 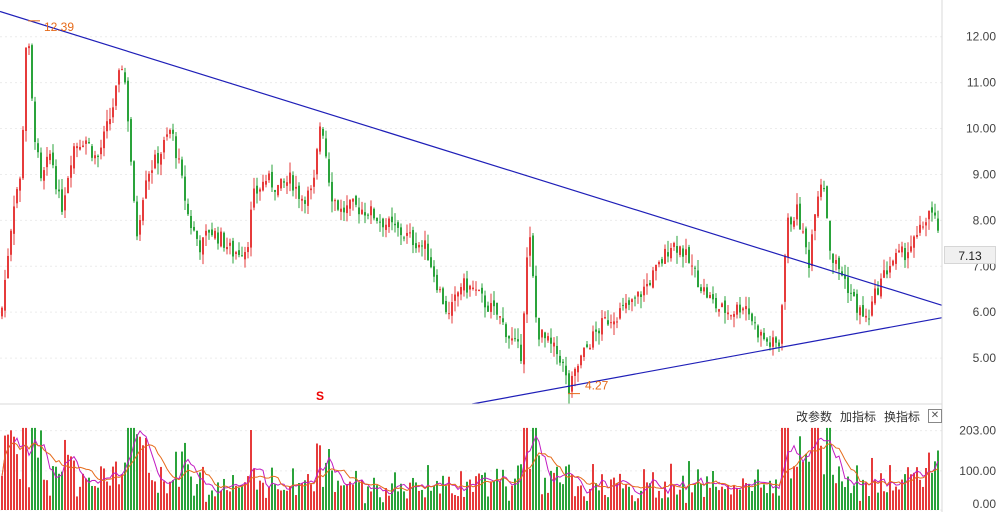 I want to click on add-indicator-button: 加指标, so click(x=857, y=416).